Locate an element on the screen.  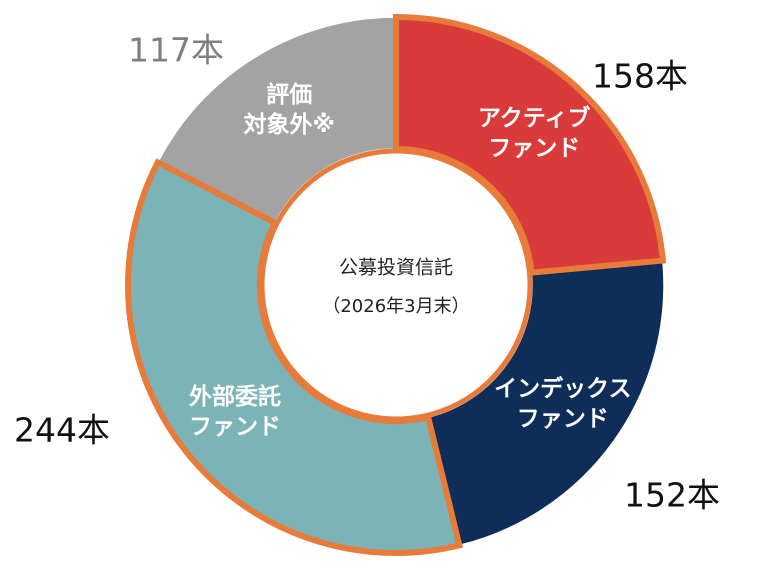
segment-label-index: インデックスファンド is located at coordinates (562, 403).